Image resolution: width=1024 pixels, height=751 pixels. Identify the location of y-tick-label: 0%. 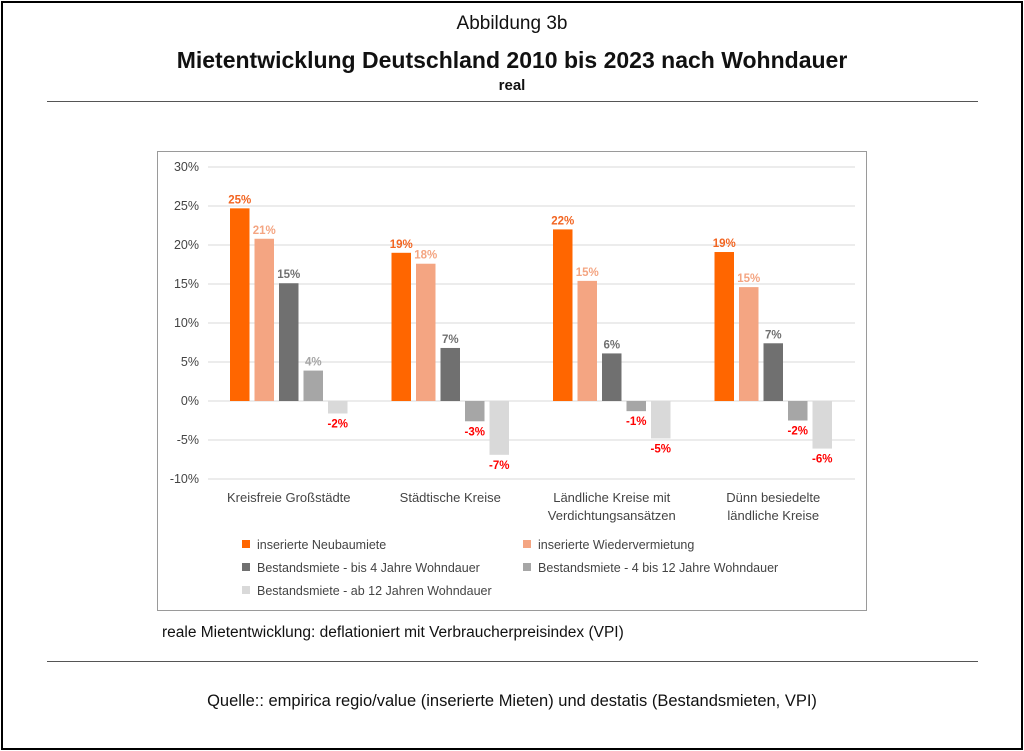
(190, 401).